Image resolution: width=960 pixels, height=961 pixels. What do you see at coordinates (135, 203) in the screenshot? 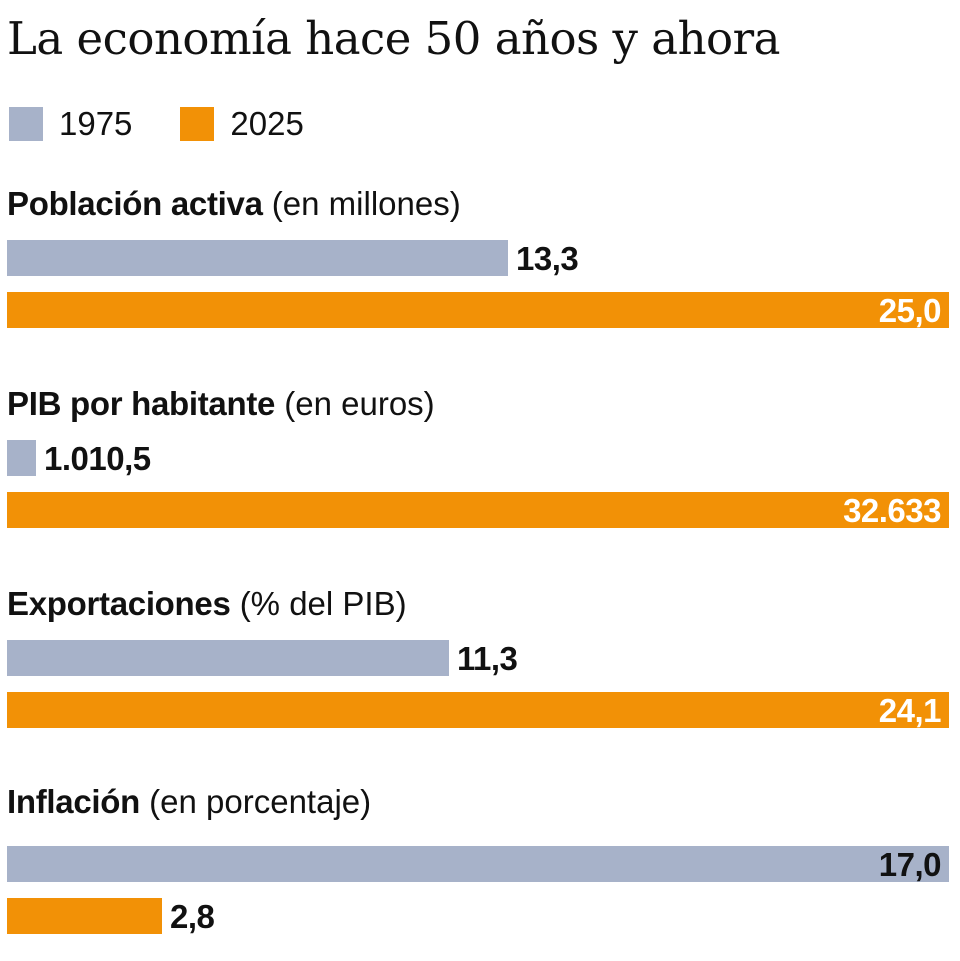
I see `group-name: Población activa` at bounding box center [135, 203].